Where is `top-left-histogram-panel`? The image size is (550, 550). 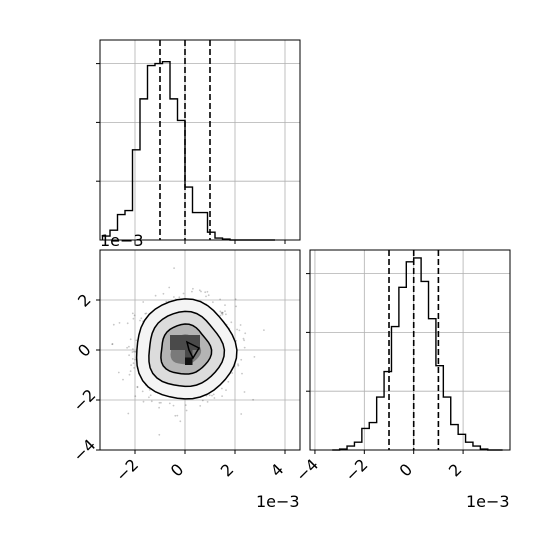 top-left-histogram-panel is located at coordinates (198, 141).